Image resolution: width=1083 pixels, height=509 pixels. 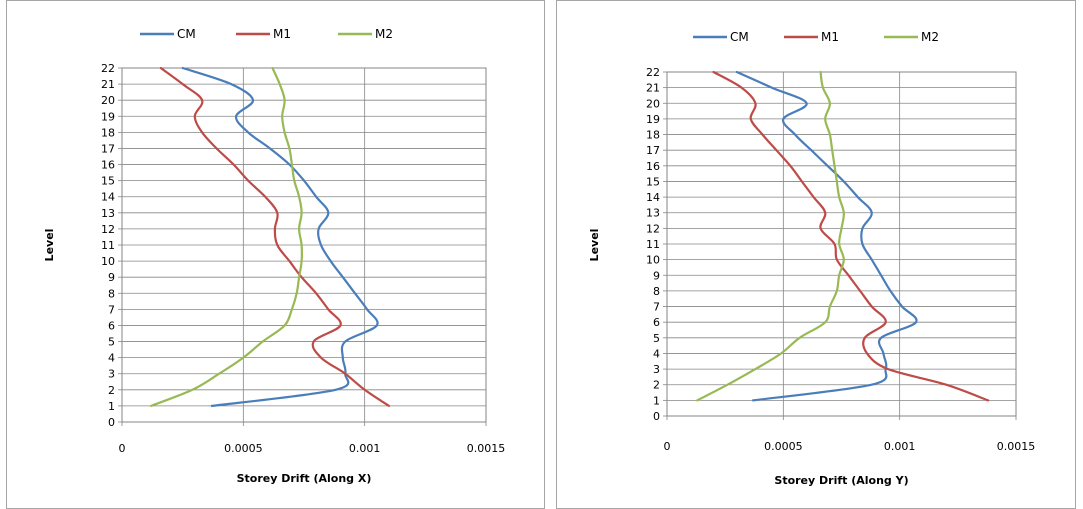 What do you see at coordinates (841, 480) in the screenshot?
I see `x-axis-title: Storey Drift (Along Y)` at bounding box center [841, 480].